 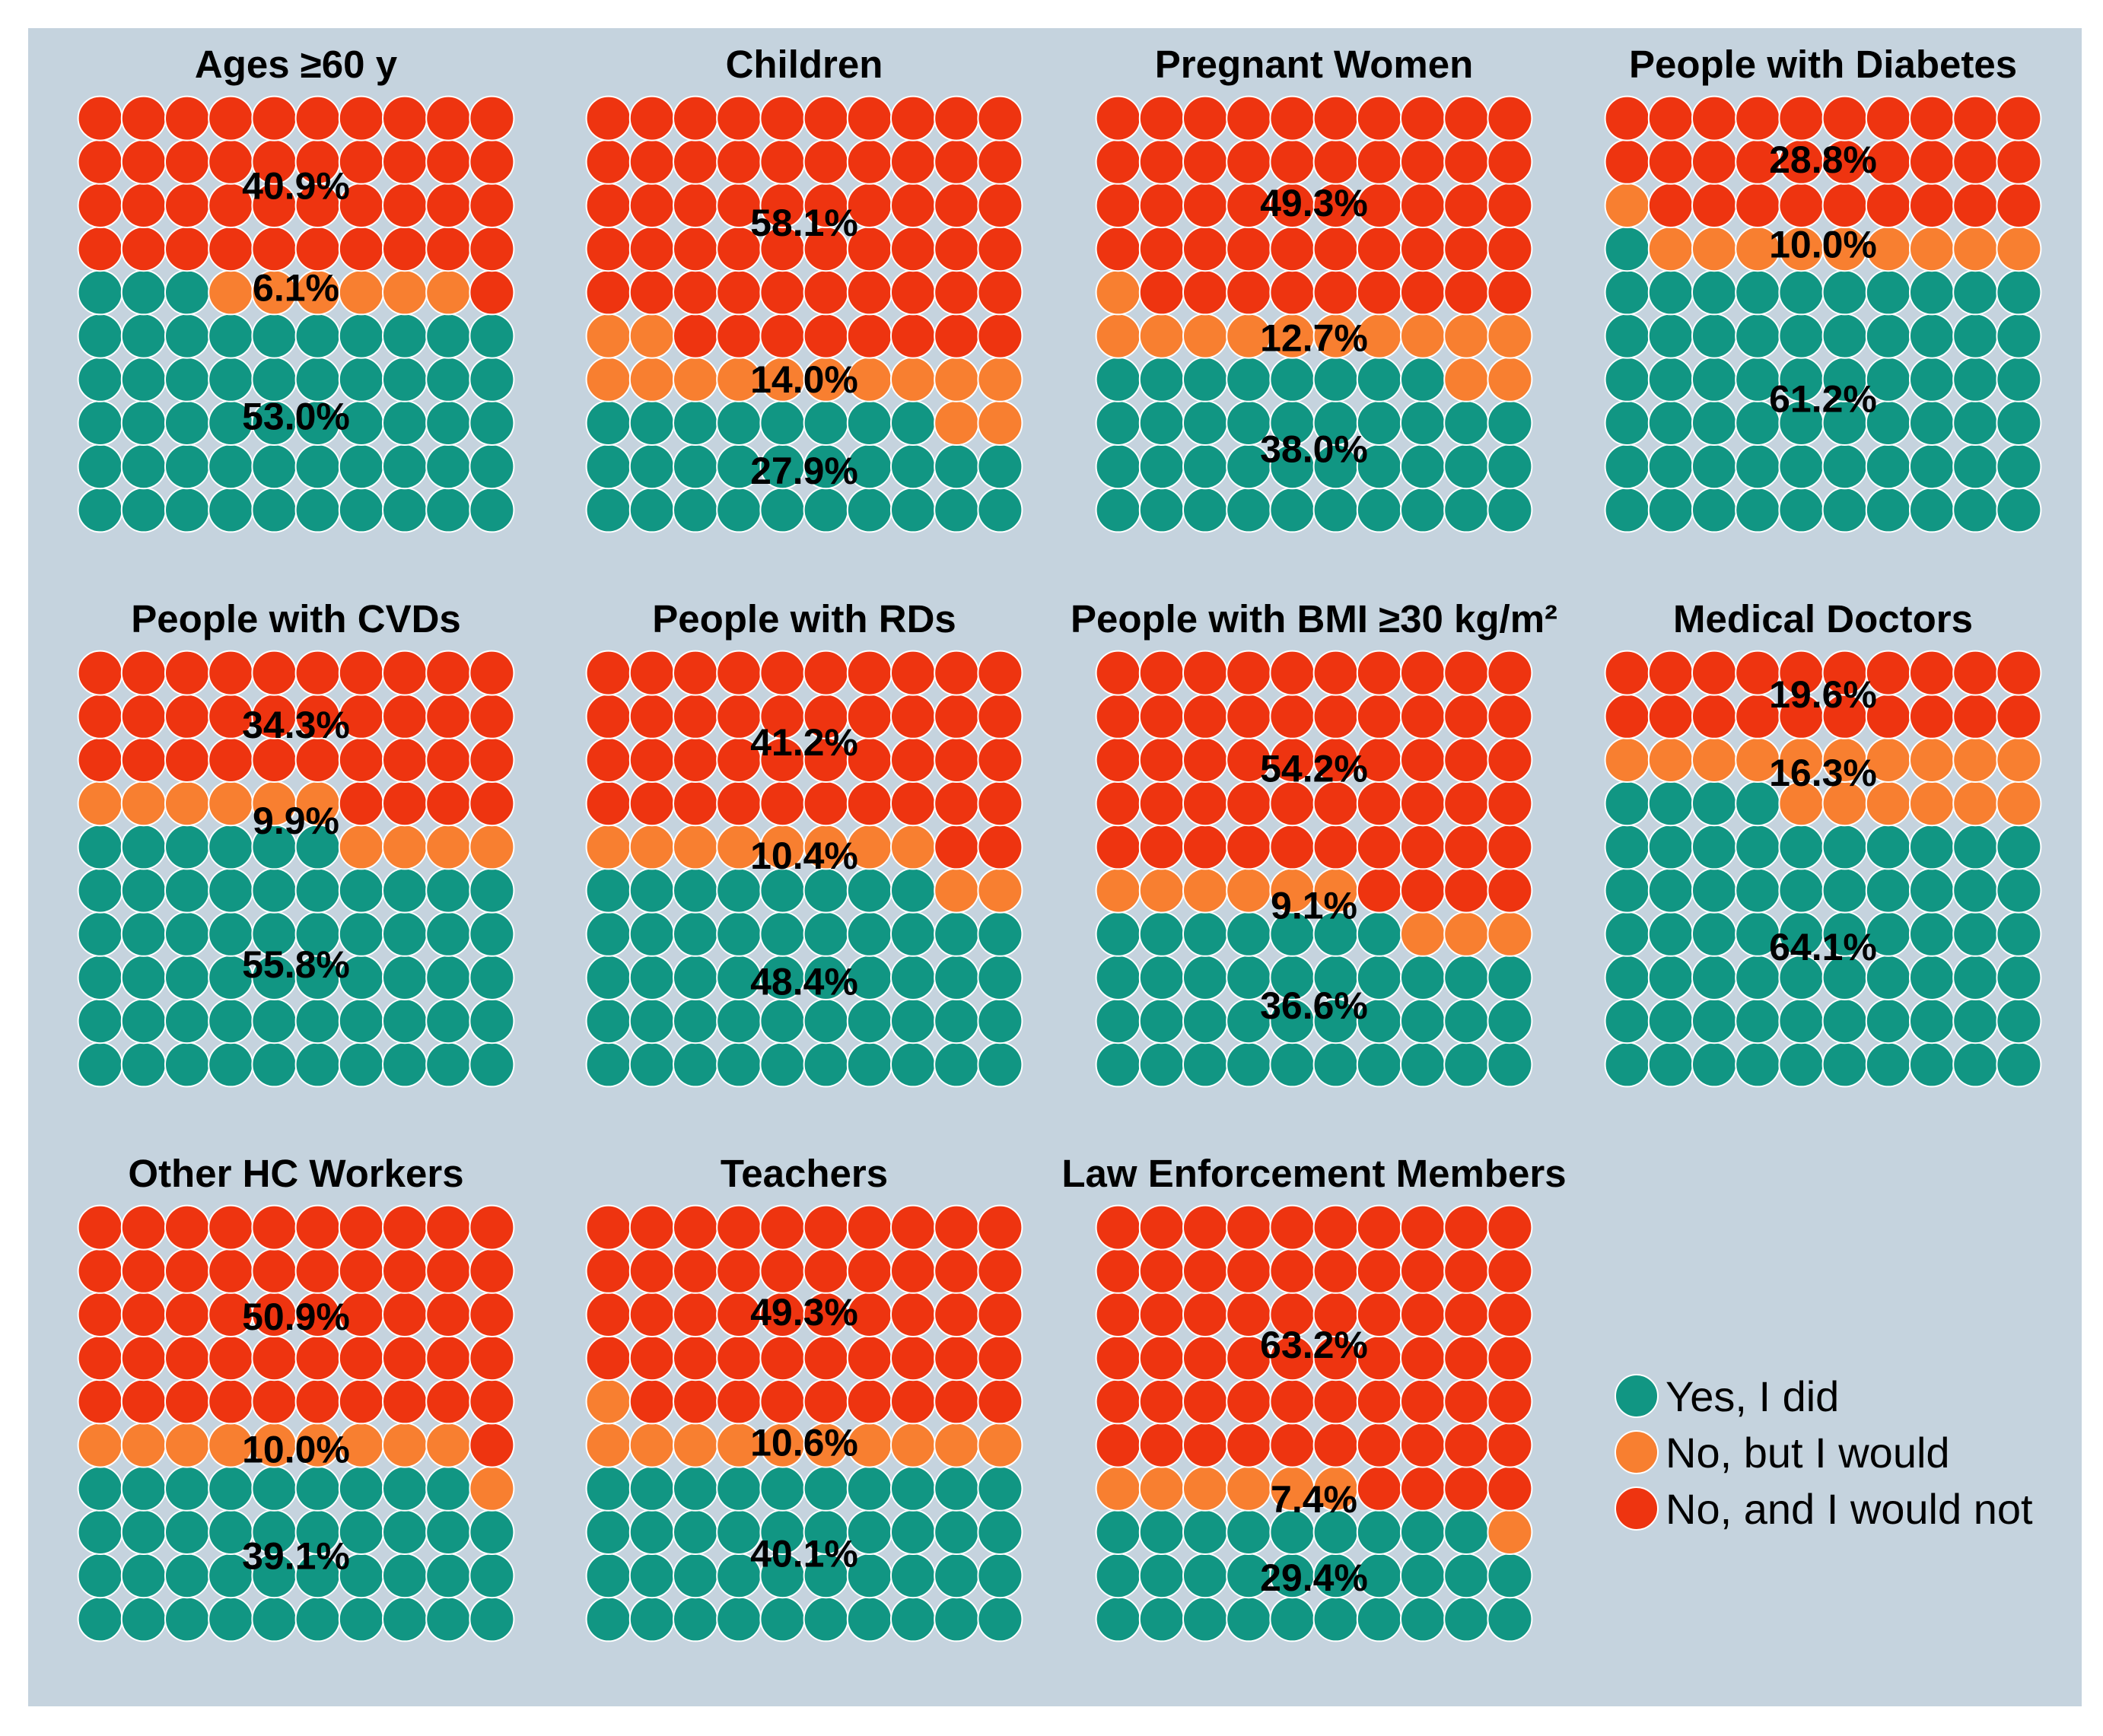 I want to click on value-label-yes: 36.6%, so click(x=1314, y=1005).